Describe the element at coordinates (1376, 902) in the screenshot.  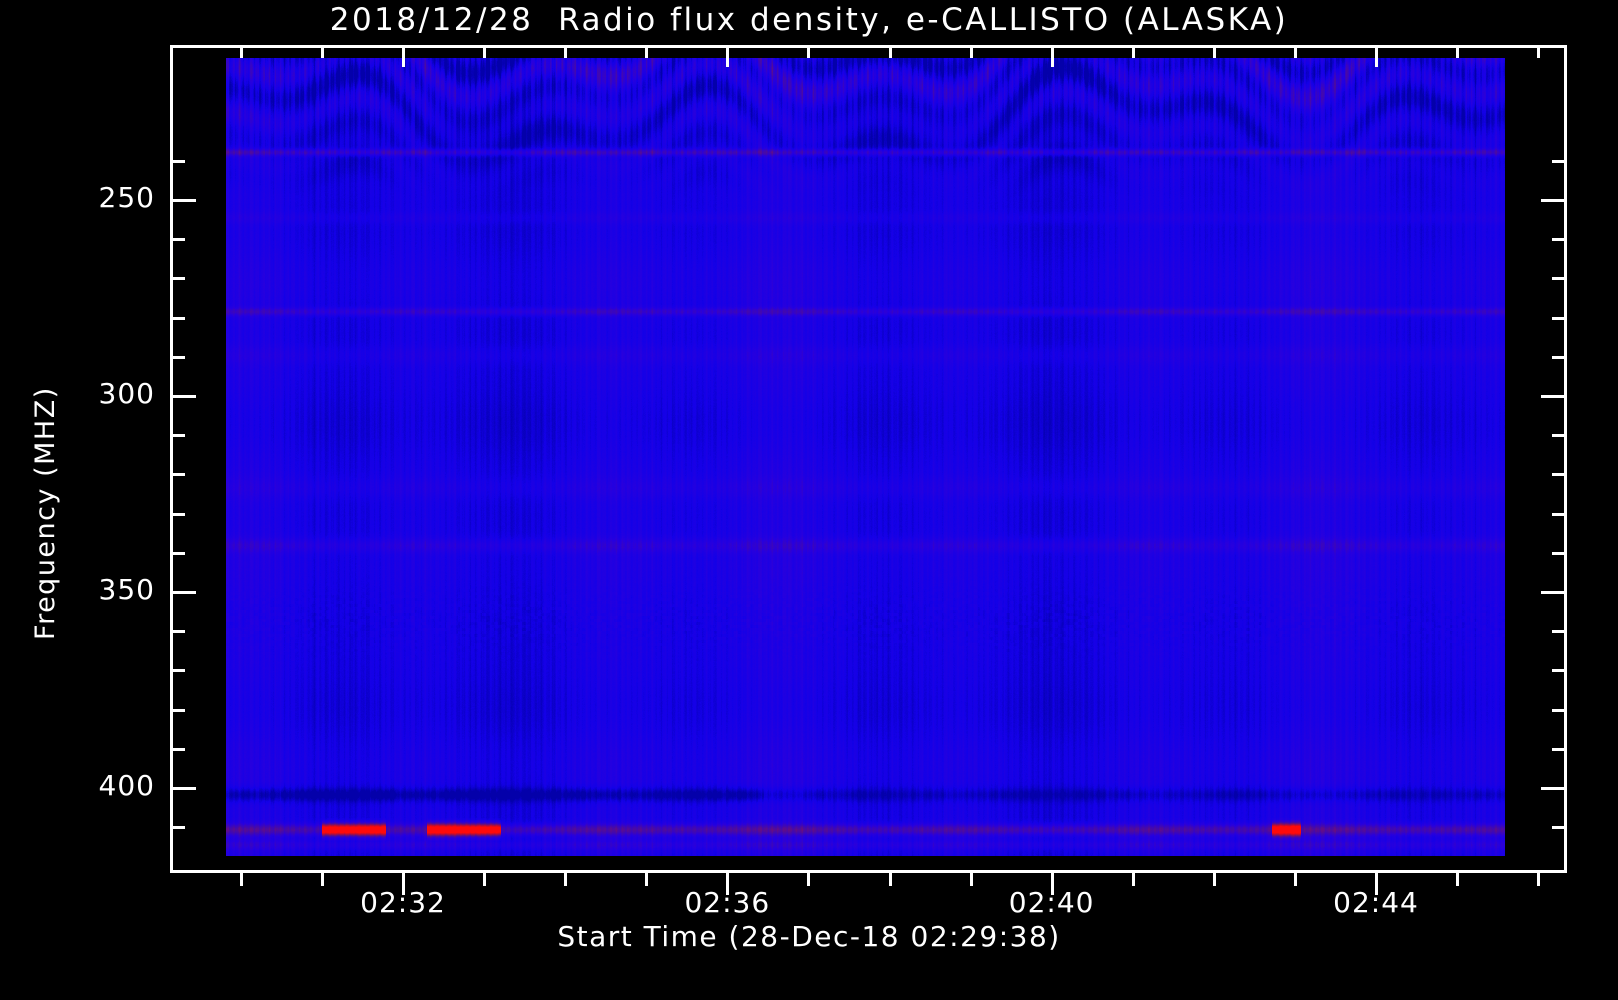
I see `x-tick-label: 02:44` at that location.